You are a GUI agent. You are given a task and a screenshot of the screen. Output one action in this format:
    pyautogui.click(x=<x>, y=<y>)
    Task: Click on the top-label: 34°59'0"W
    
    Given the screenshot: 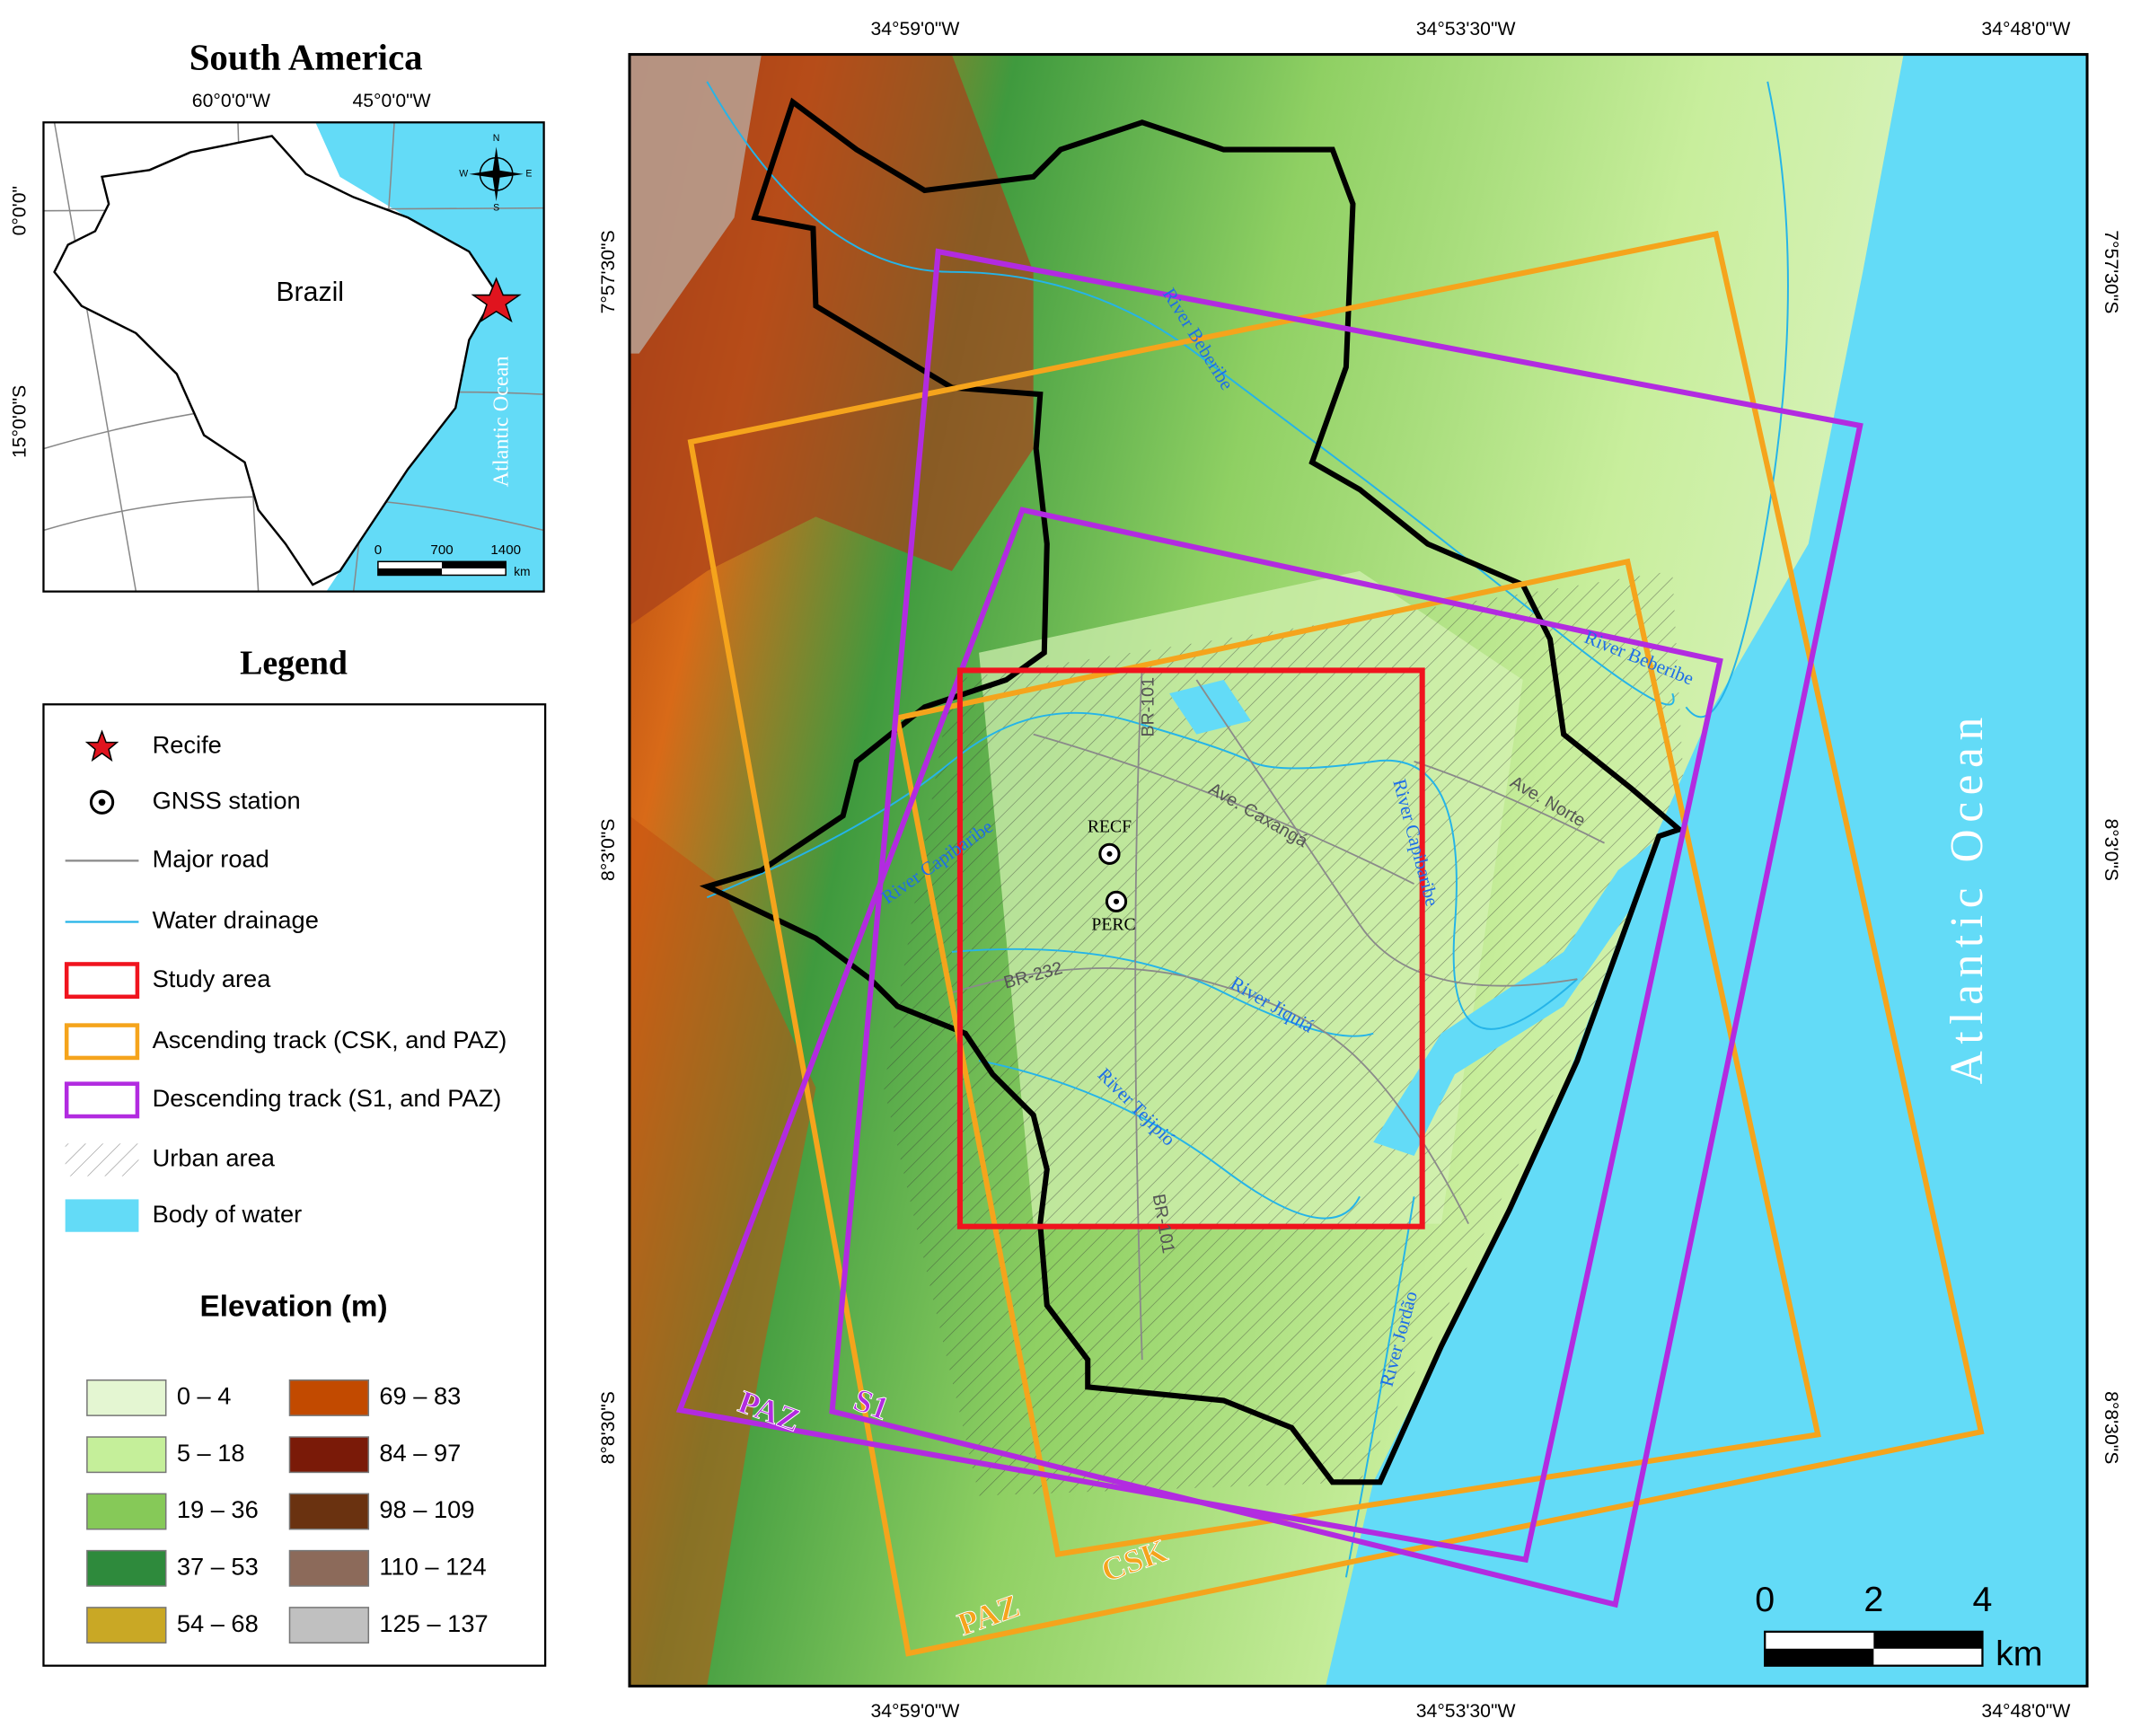 What is the action you would take?
    pyautogui.click(x=914, y=30)
    